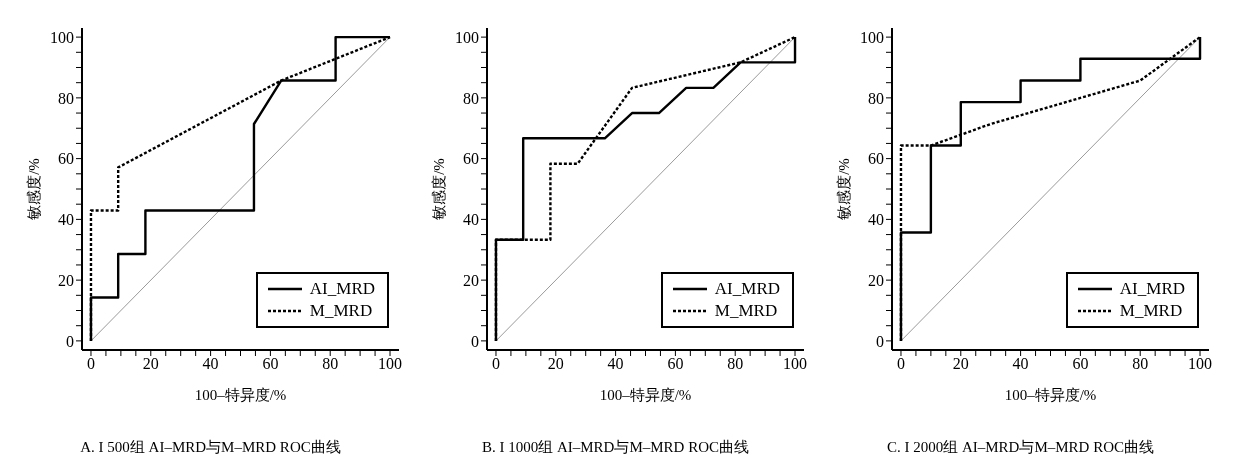 The image size is (1247, 468). I want to click on text: B. I 1000组 AI–MRD与M–MRD ROC曲线, so click(615, 447).